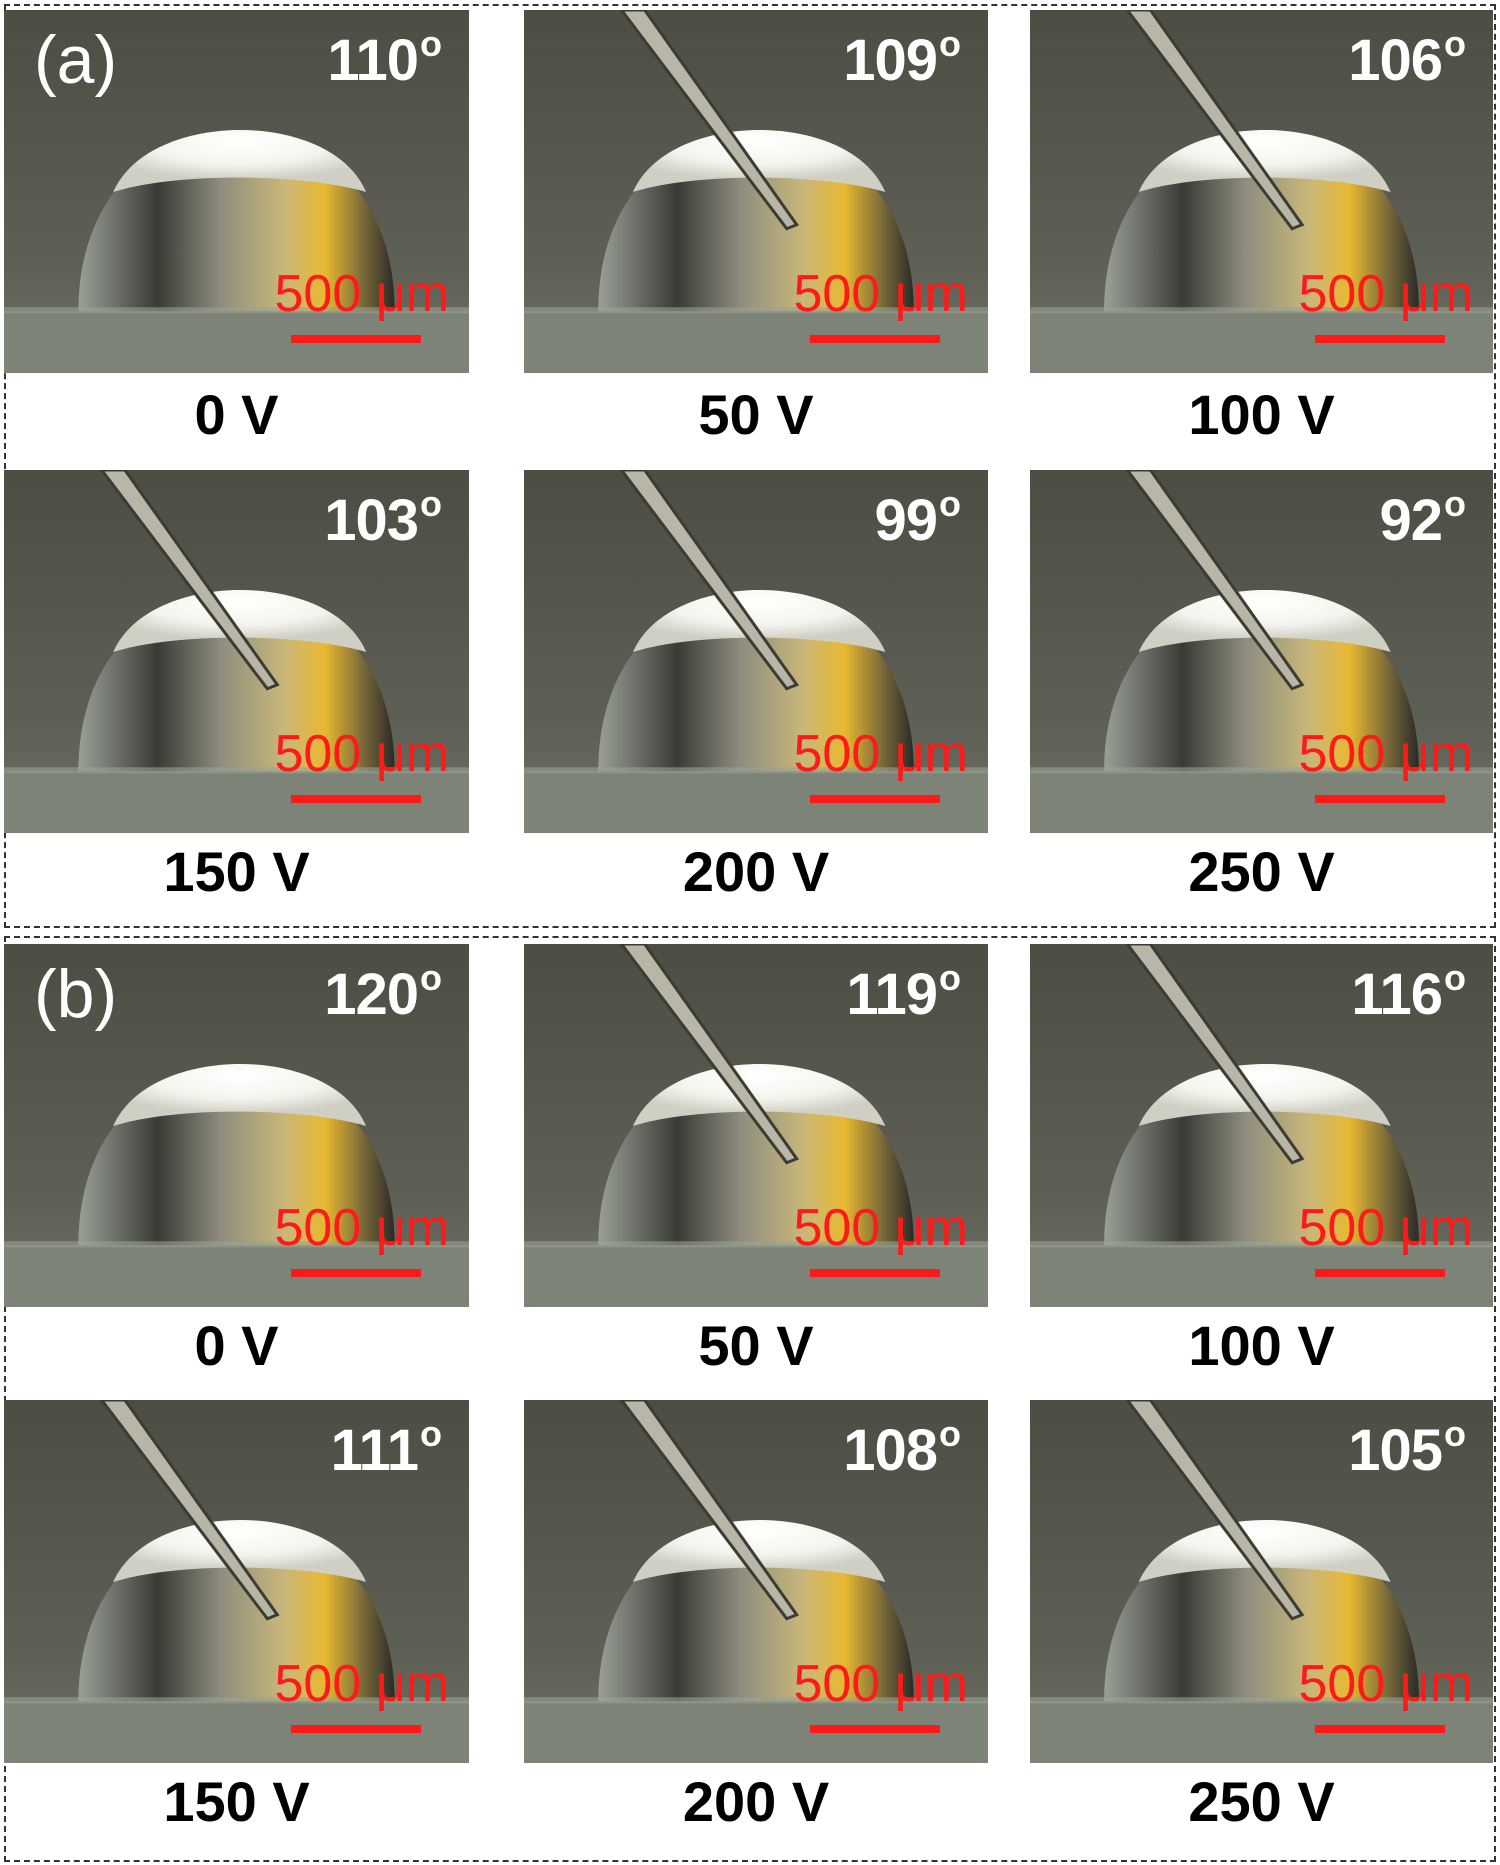 This screenshot has width=1500, height=1865. I want to click on droplet-cell: 105o 500 μm 250 V, so click(1261, 1621).